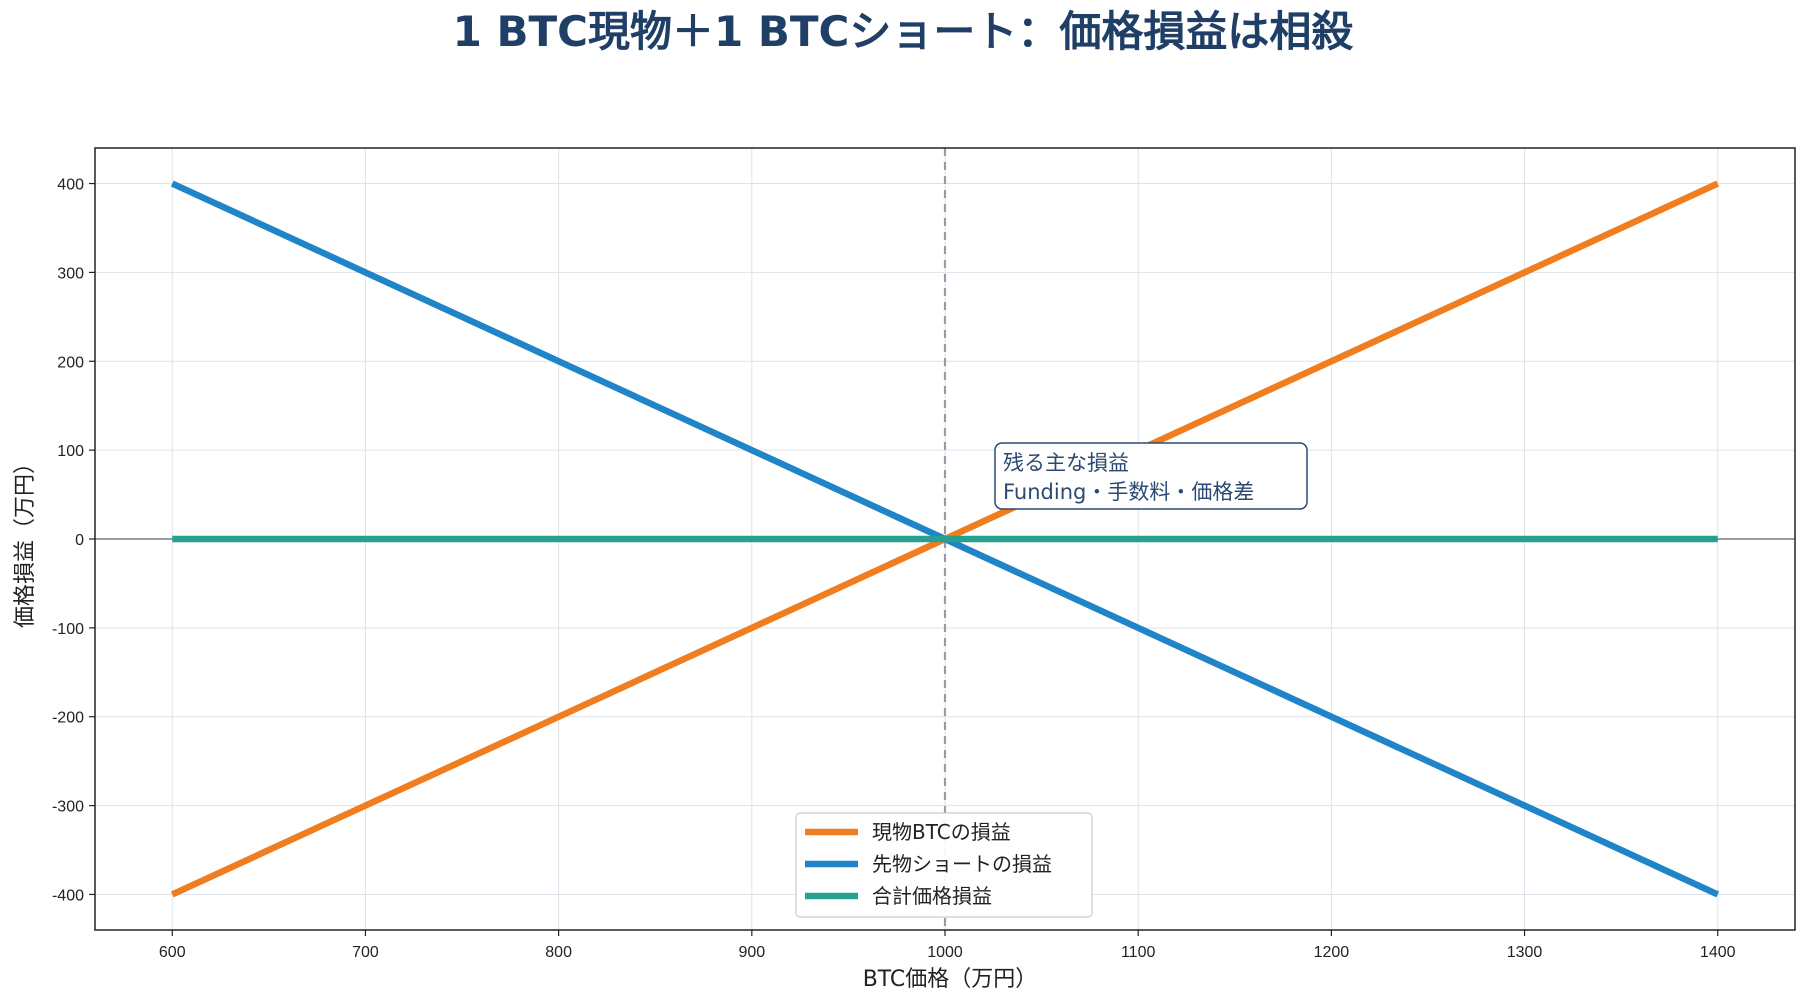 Image resolution: width=1807 pixels, height=1004 pixels. I want to click on x-tick-label: 1200, so click(1332, 952).